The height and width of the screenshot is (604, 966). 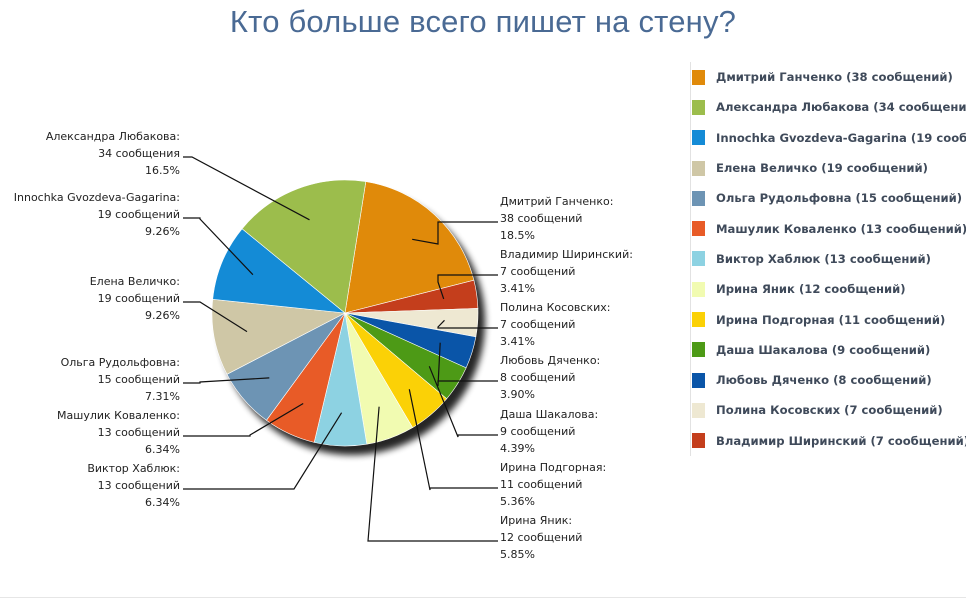 I want to click on legend-label: Полина Косовских (7 сообщений), so click(x=829, y=410).